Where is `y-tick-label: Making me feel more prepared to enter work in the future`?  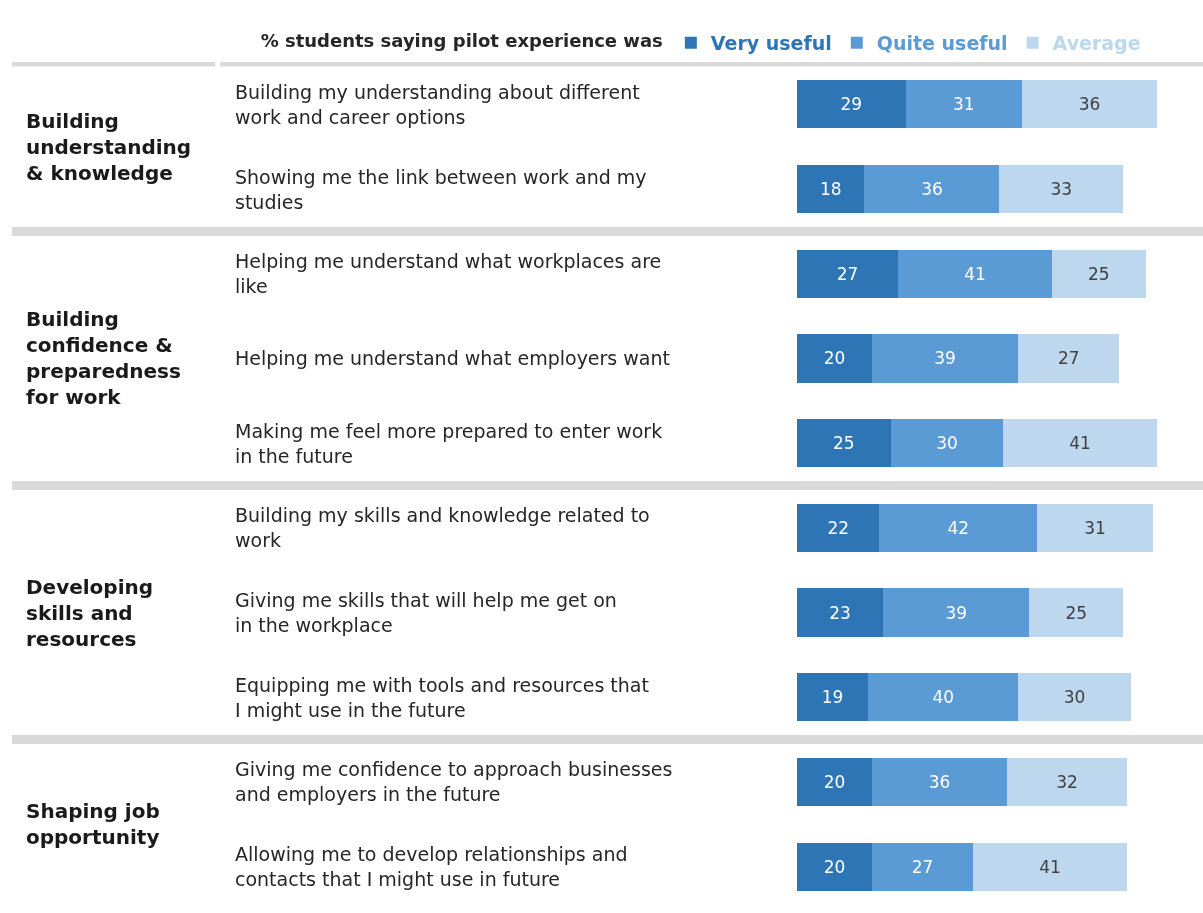
y-tick-label: Making me feel more prepared to enter work in the future is located at coordinates (449, 443).